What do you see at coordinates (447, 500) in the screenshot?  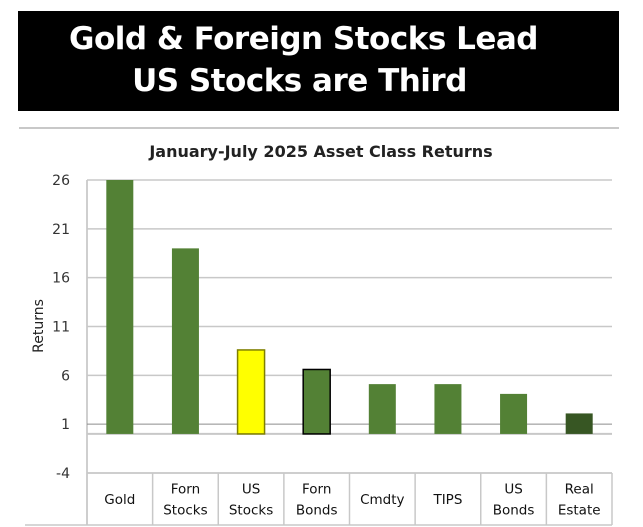 I see `x-category-label: TIPS` at bounding box center [447, 500].